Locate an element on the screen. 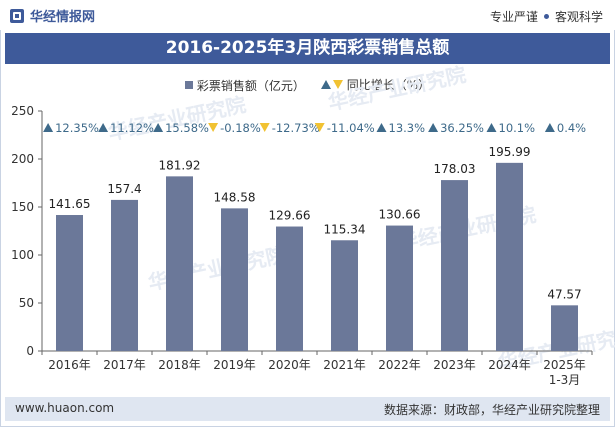 The width and height of the screenshot is (615, 427). bar-value-label: 115.34 is located at coordinates (345, 229).